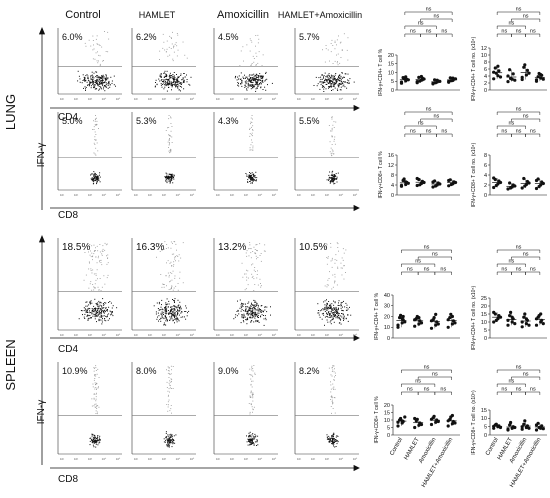 The width and height of the screenshot is (550, 498). Describe the element at coordinates (228, 37) in the screenshot. I see `gate-percentage: 4.5%` at that location.